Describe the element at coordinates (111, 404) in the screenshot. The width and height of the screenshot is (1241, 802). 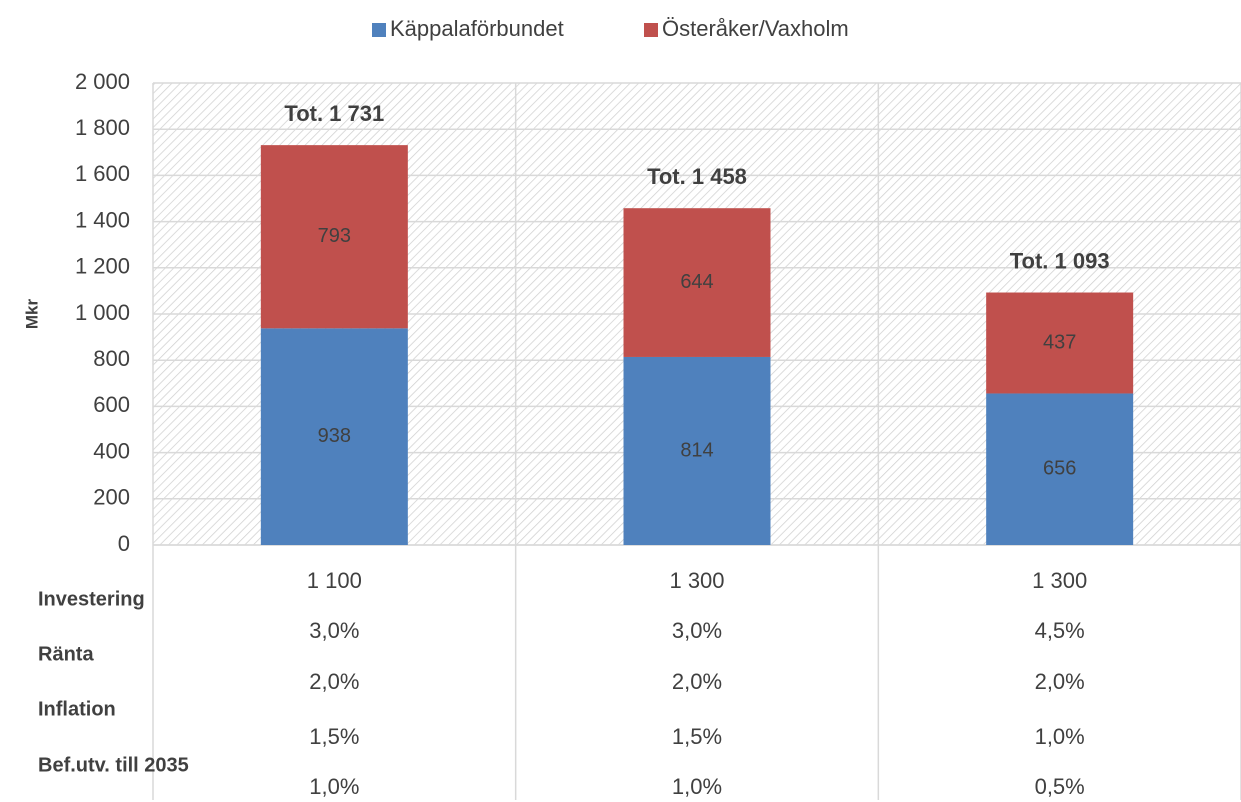
I see `y-tick-label: 600` at that location.